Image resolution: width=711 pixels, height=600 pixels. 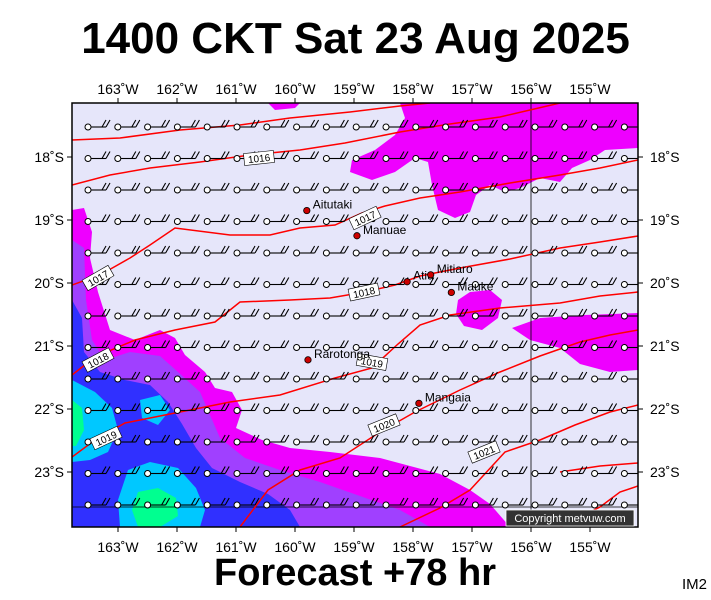 I want to click on lon-label-bottom: 158˚W, so click(x=413, y=547).